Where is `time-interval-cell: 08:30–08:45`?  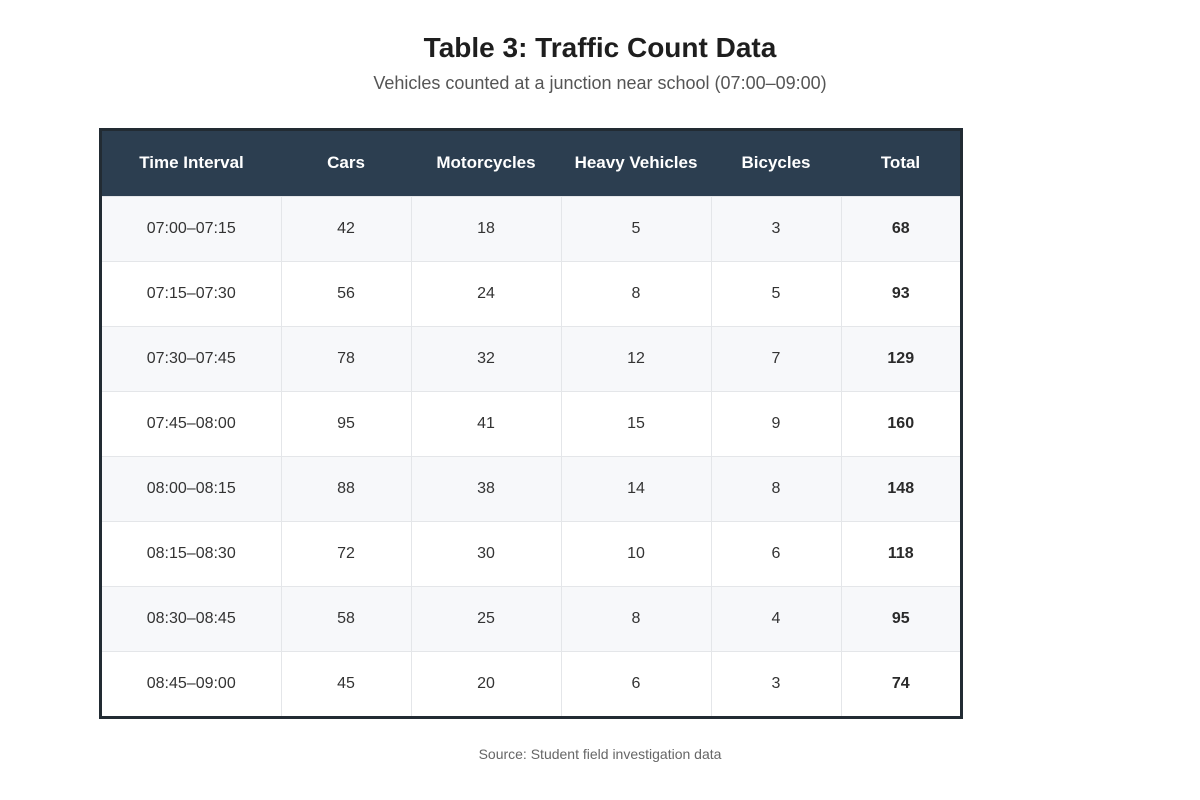
time-interval-cell: 08:30–08:45 is located at coordinates (191, 618).